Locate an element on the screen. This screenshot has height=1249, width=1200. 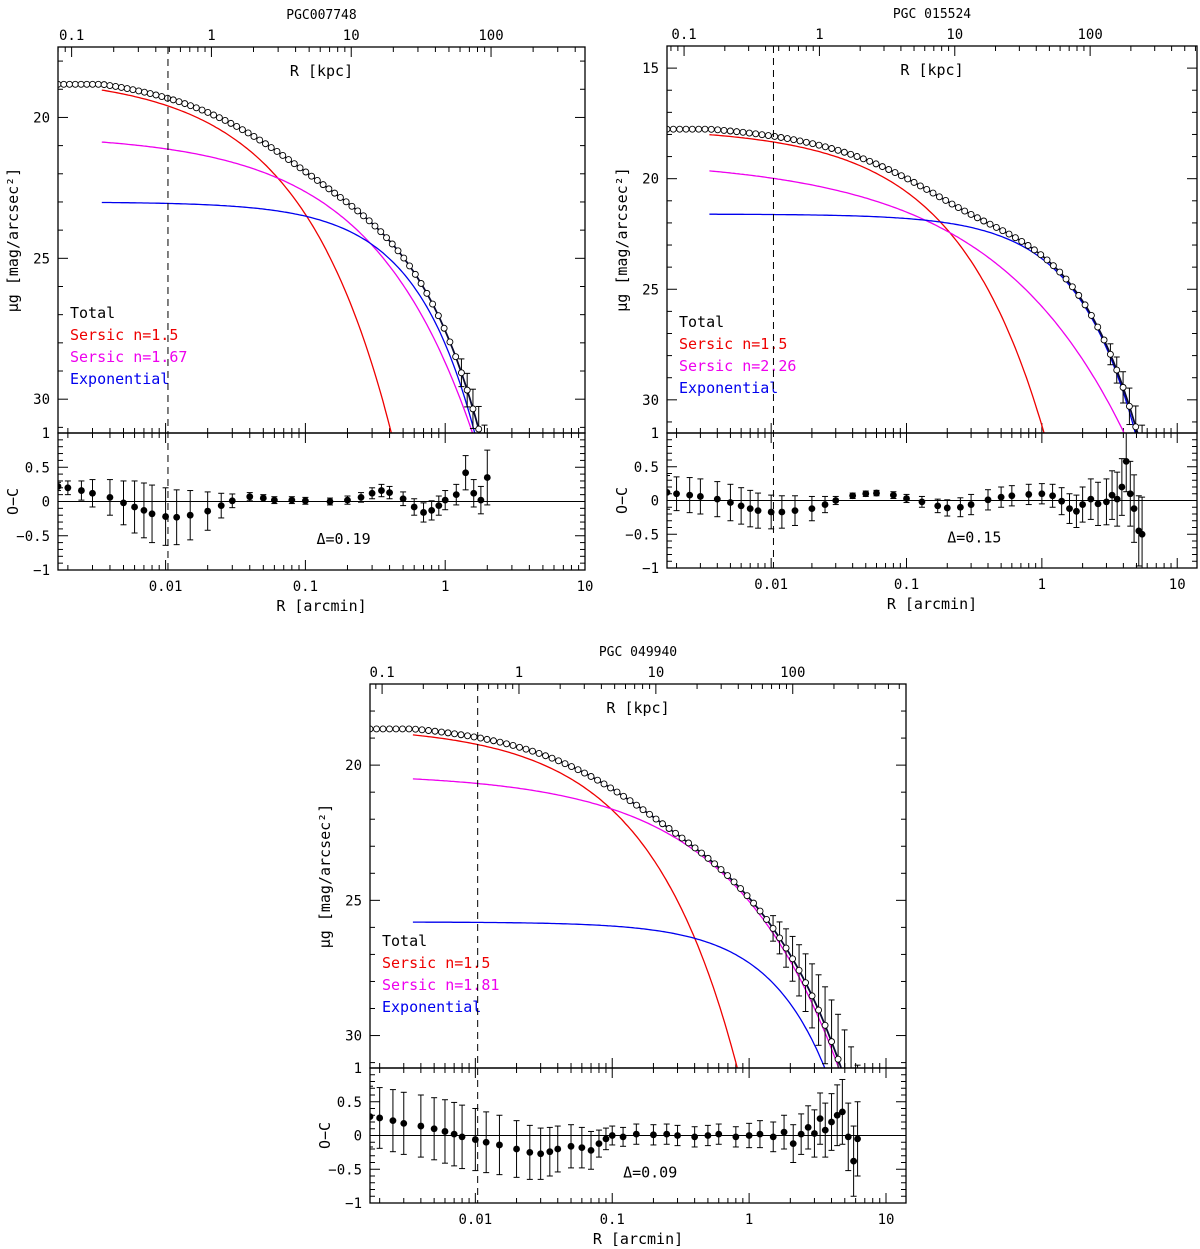
legend-item-2: Sersic n=1.67 is located at coordinates (128, 357).